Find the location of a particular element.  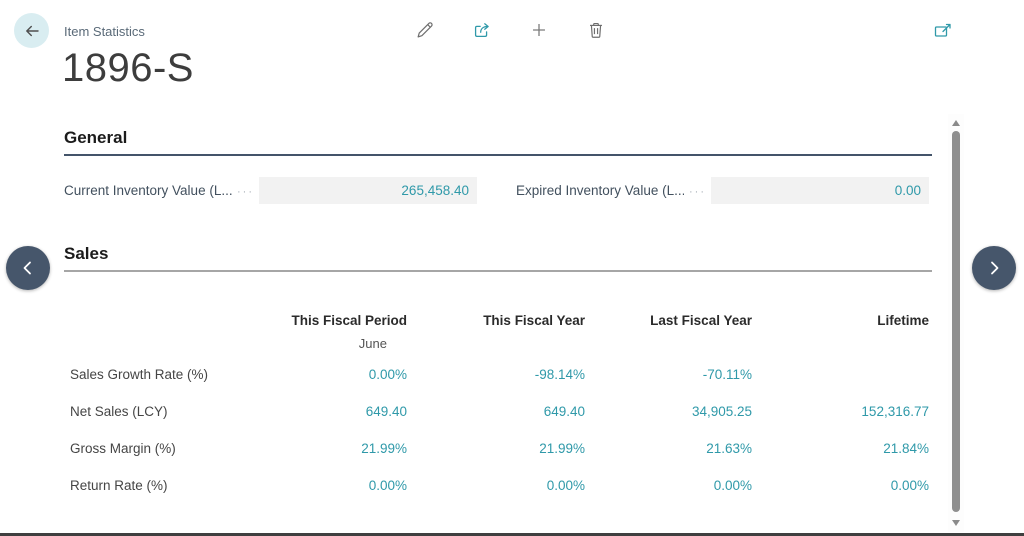

drilldown-value: -70.11% is located at coordinates (727, 374).